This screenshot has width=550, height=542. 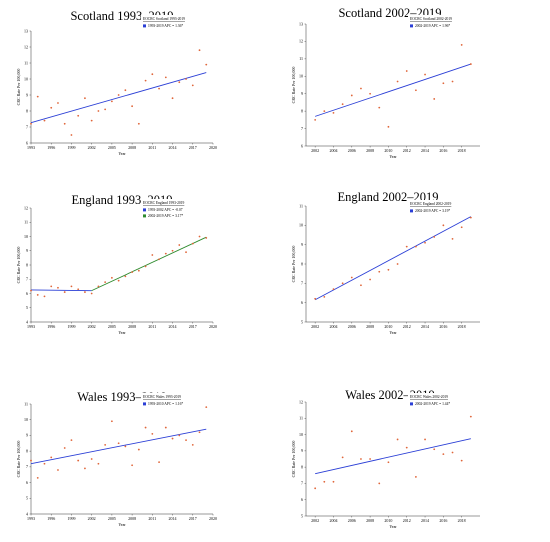 What do you see at coordinates (213, 518) in the screenshot?
I see `x-tick-label: 2020` at bounding box center [213, 518].